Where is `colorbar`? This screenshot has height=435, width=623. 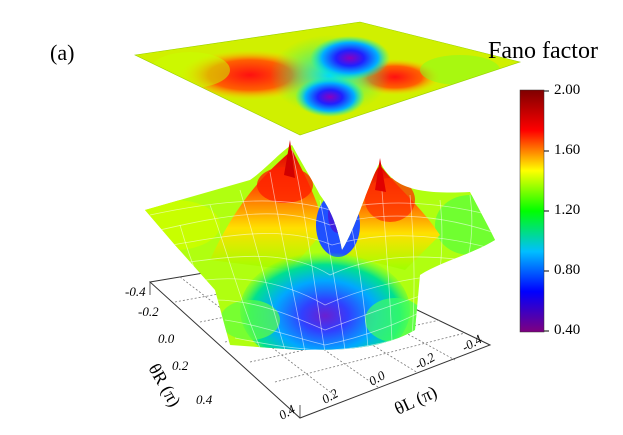 colorbar is located at coordinates (532, 211).